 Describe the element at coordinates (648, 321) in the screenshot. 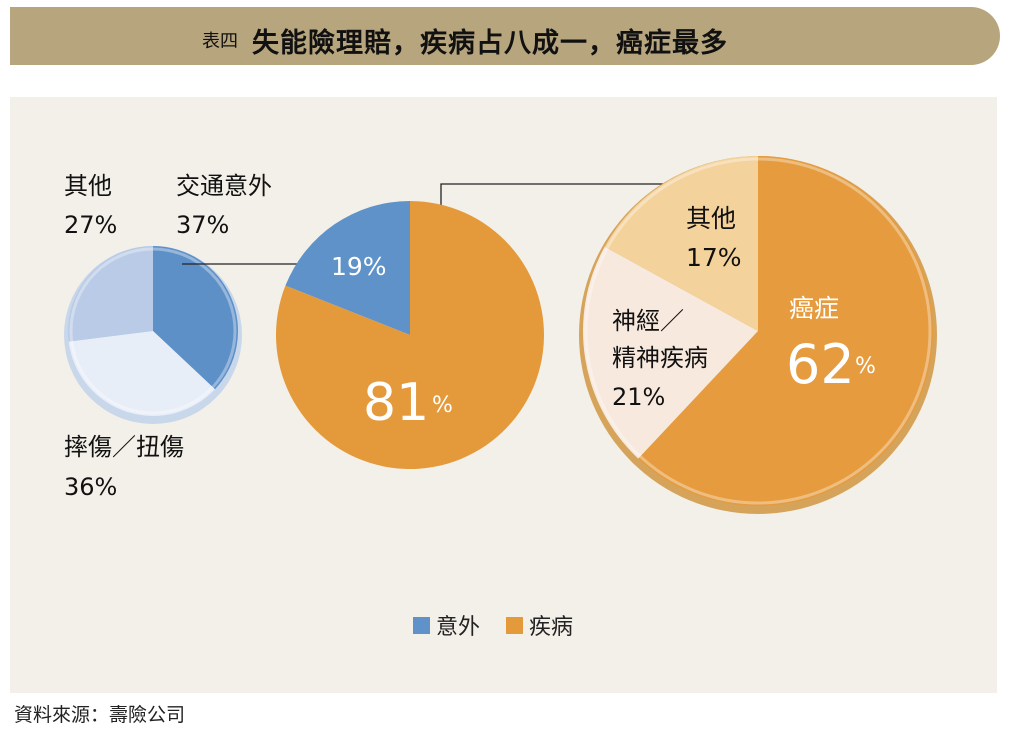

I see `label-right-neuro-line1: 神經／` at that location.